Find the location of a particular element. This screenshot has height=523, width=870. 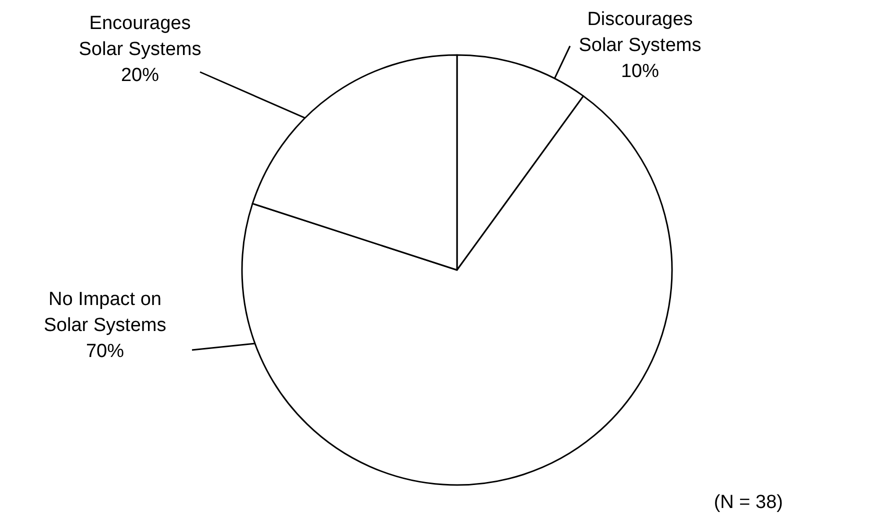

slice-label: No Impact on Solar Systems is located at coordinates (105, 312).